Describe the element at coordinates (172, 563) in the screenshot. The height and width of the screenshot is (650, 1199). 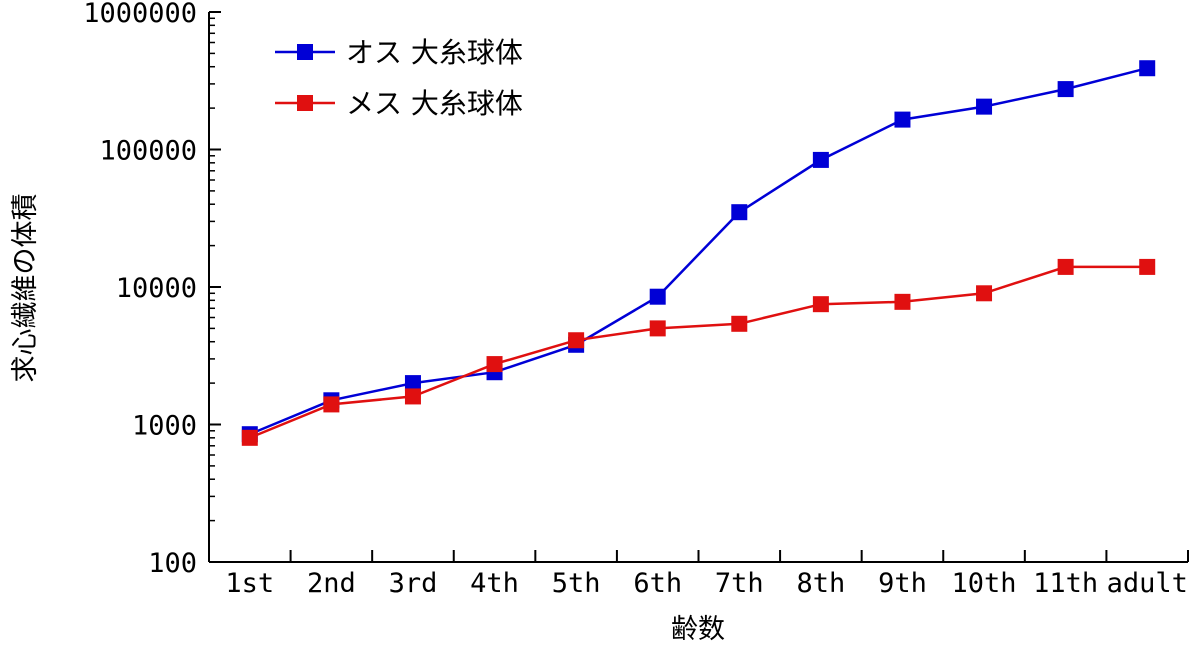
I see `y-tick-label: 100` at that location.